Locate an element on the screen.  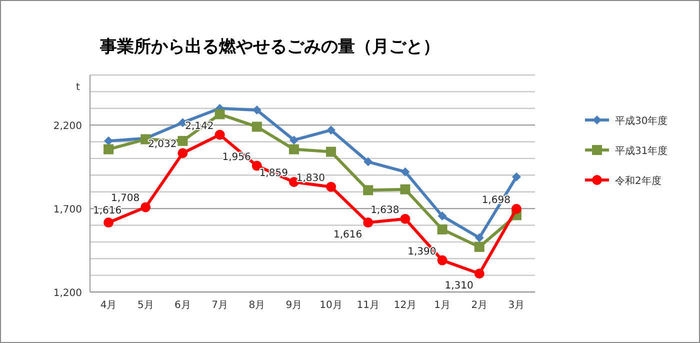
x-tick-label: 5月 is located at coordinates (145, 305).